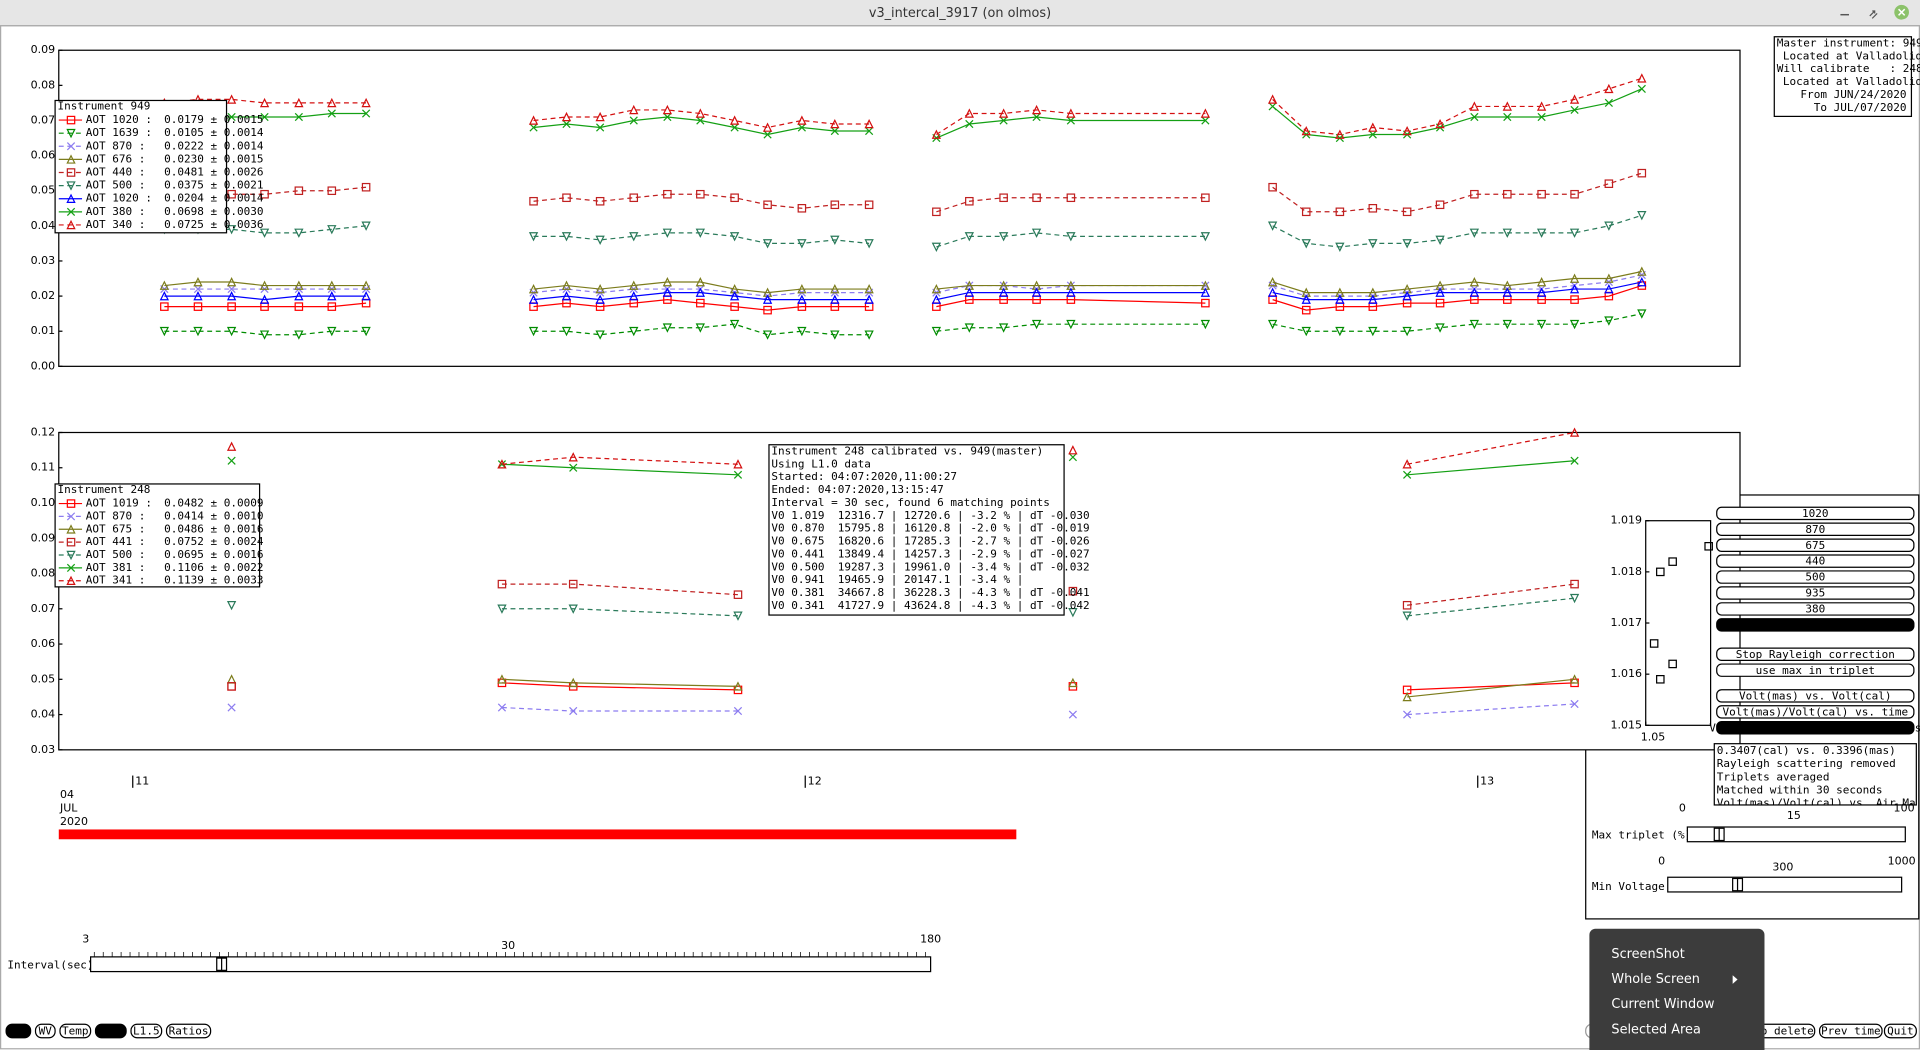  I want to click on button-label: Quit, so click(1900, 1031).